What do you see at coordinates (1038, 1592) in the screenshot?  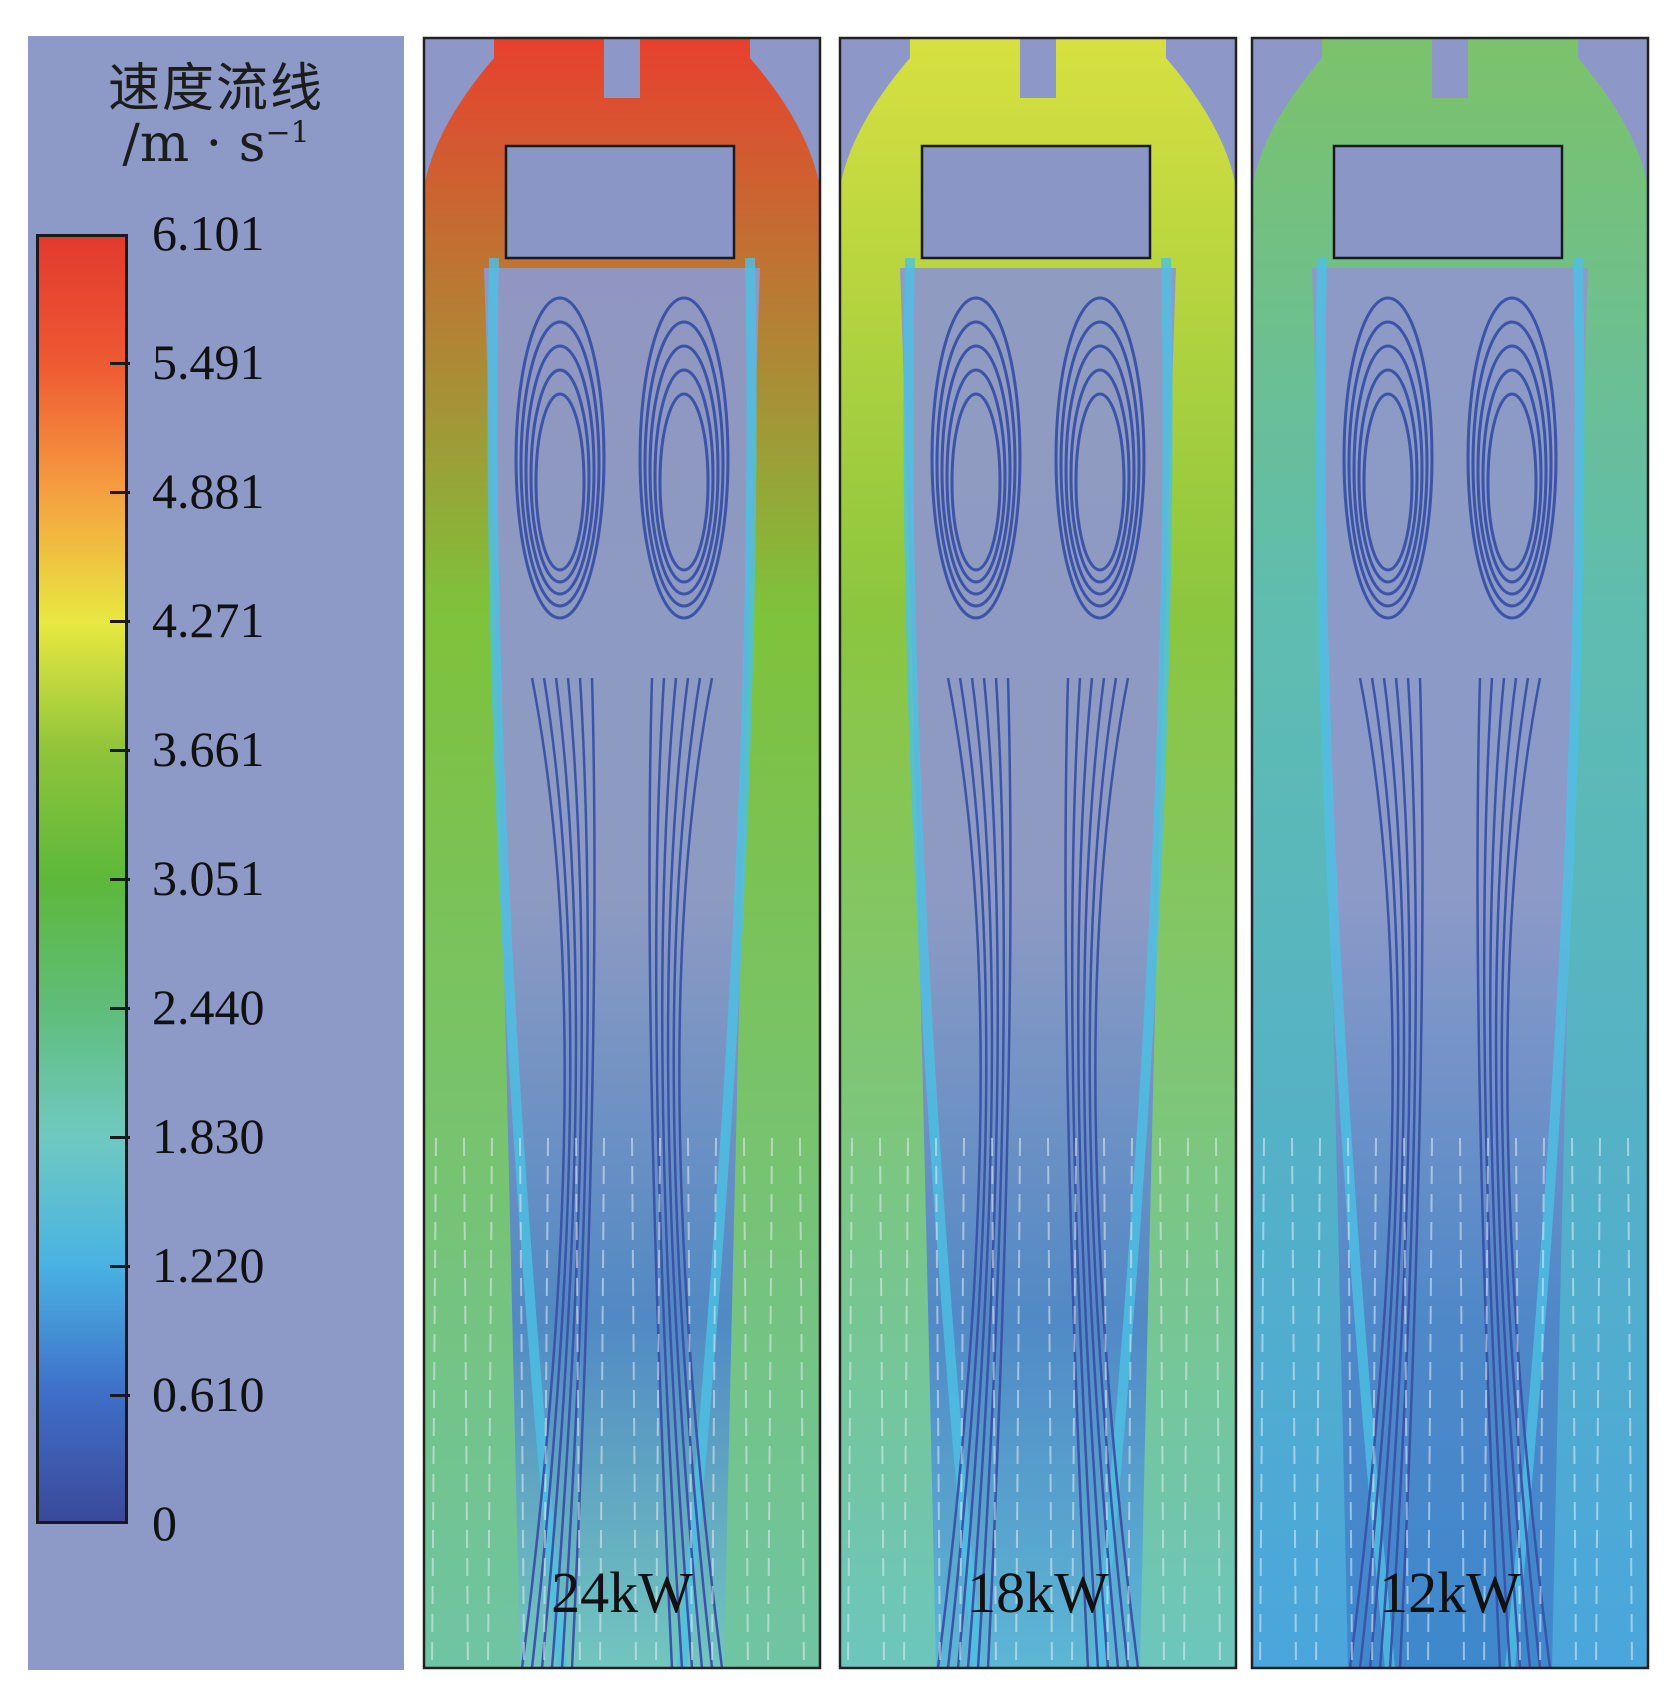 I see `panel-label: 18kW` at bounding box center [1038, 1592].